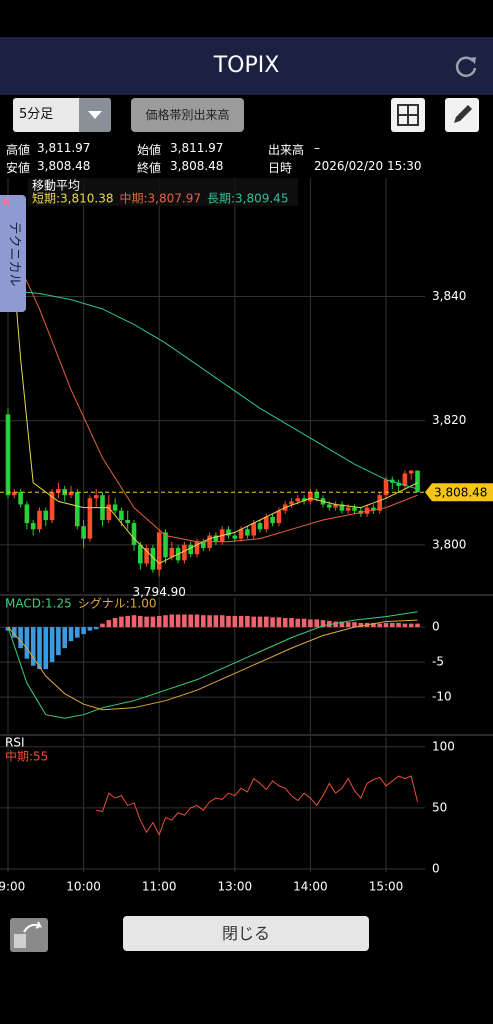  I want to click on dropdown-arrow, so click(95, 115).